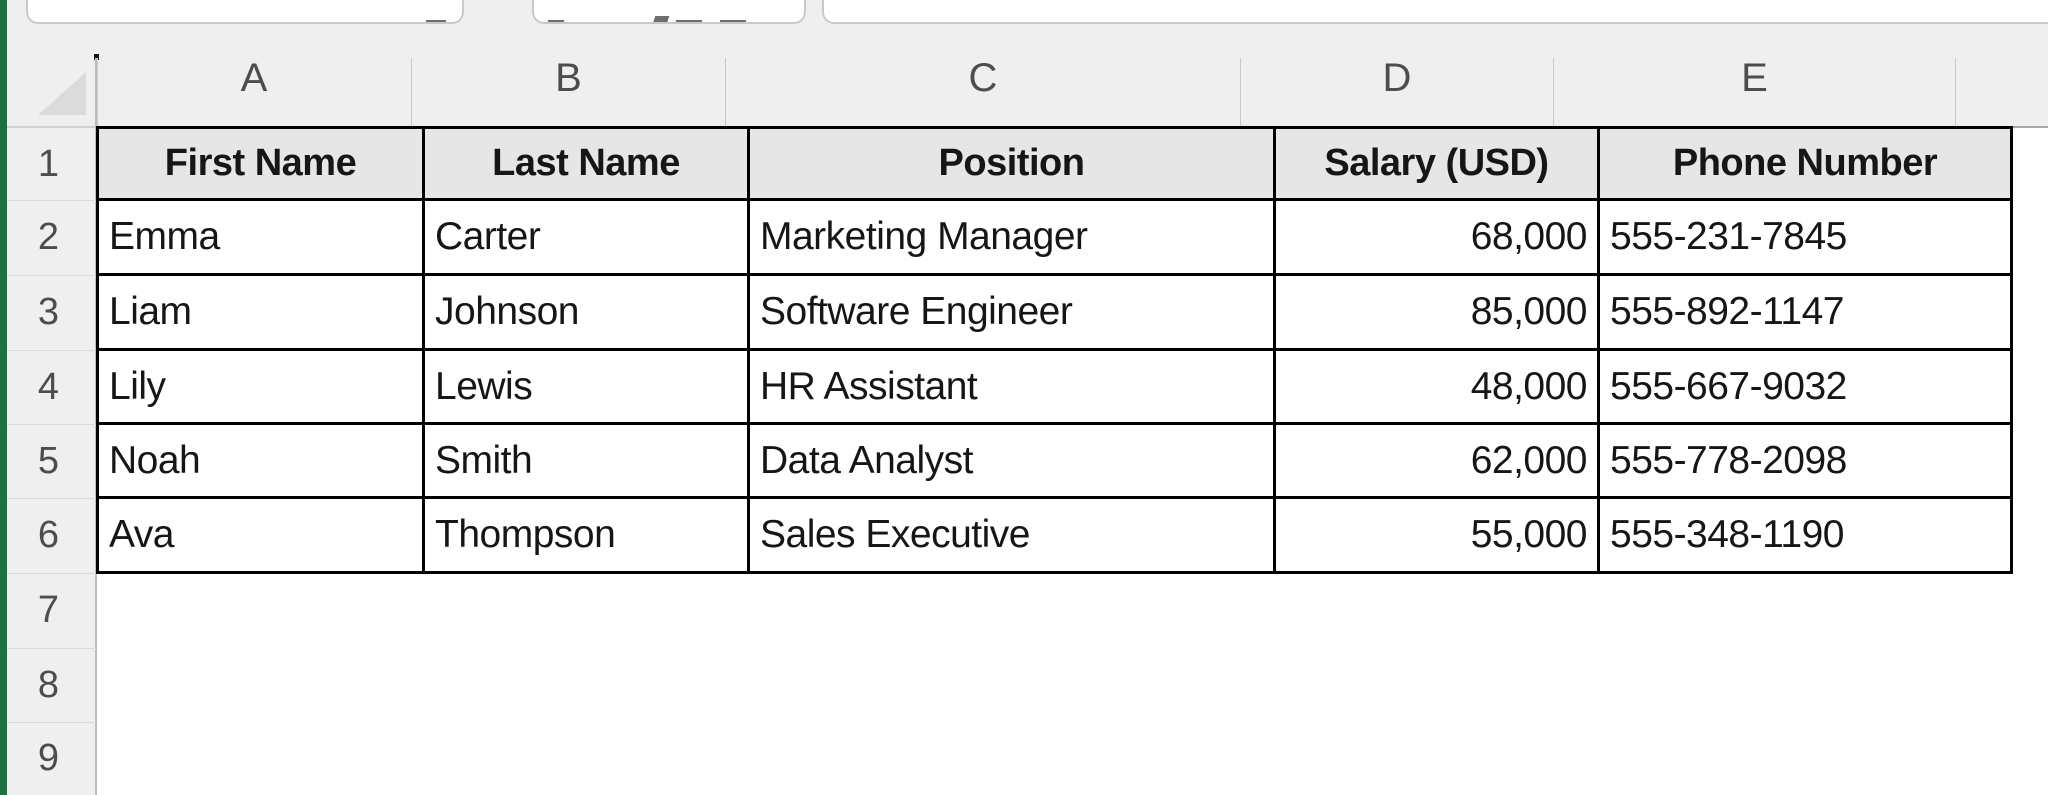  What do you see at coordinates (1805, 163) in the screenshot?
I see `cell-E1: Phone Number` at bounding box center [1805, 163].